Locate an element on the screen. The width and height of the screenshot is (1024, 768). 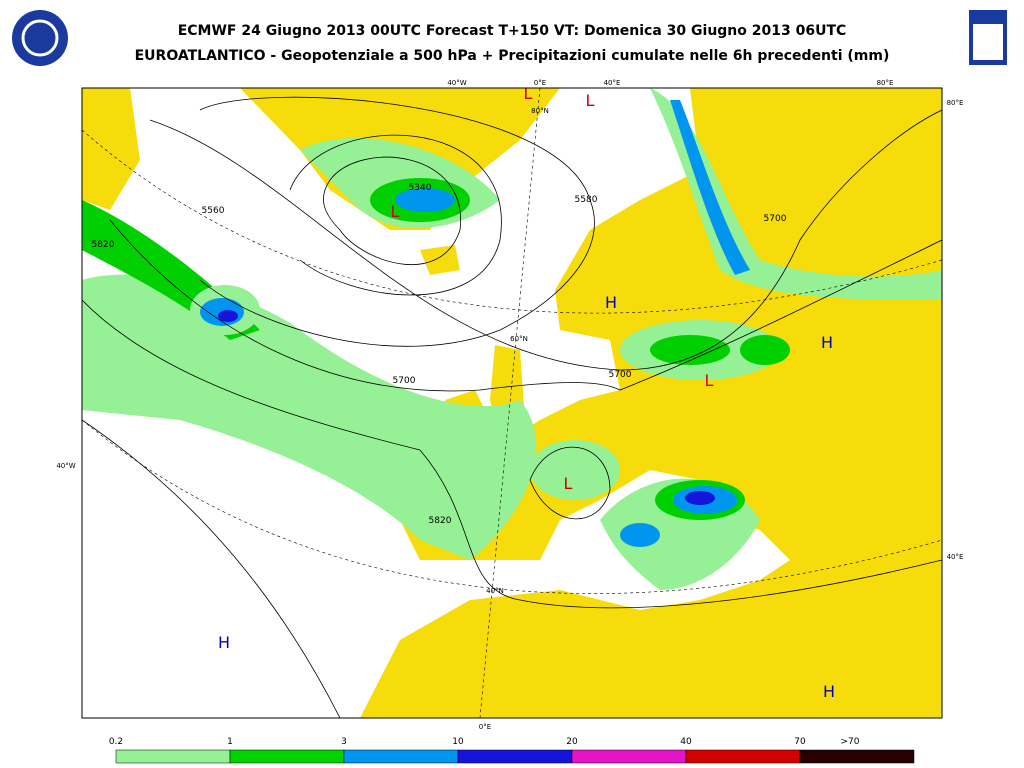
colorbar-label: 0.2 is located at coordinates (116, 742).